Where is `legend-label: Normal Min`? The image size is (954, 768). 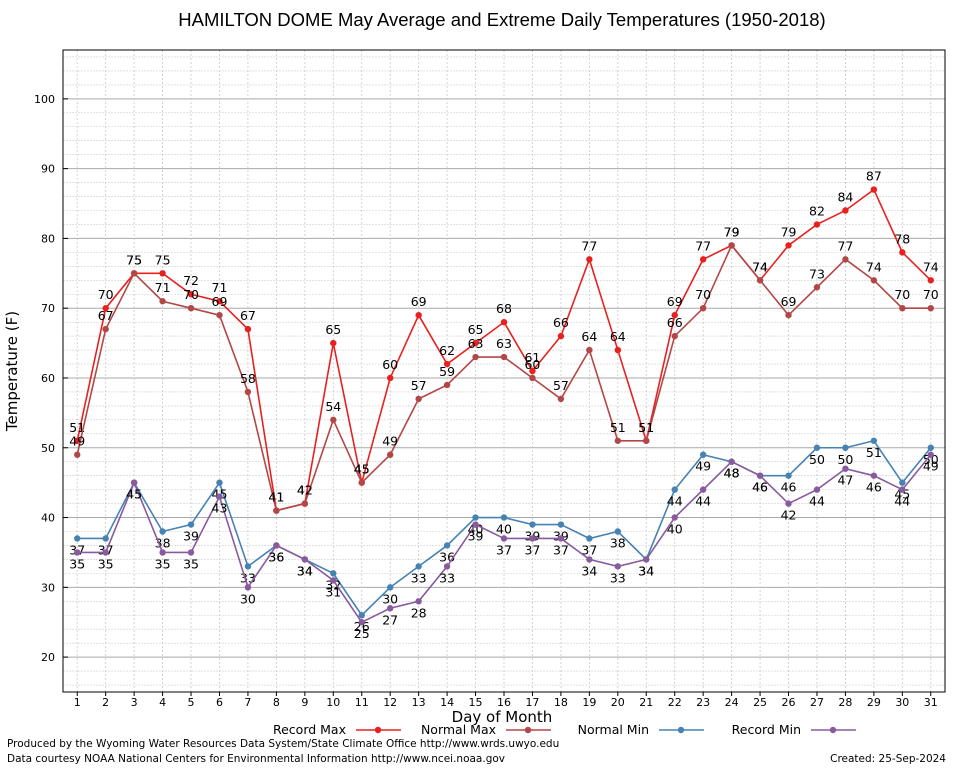 legend-label: Normal Min is located at coordinates (613, 729).